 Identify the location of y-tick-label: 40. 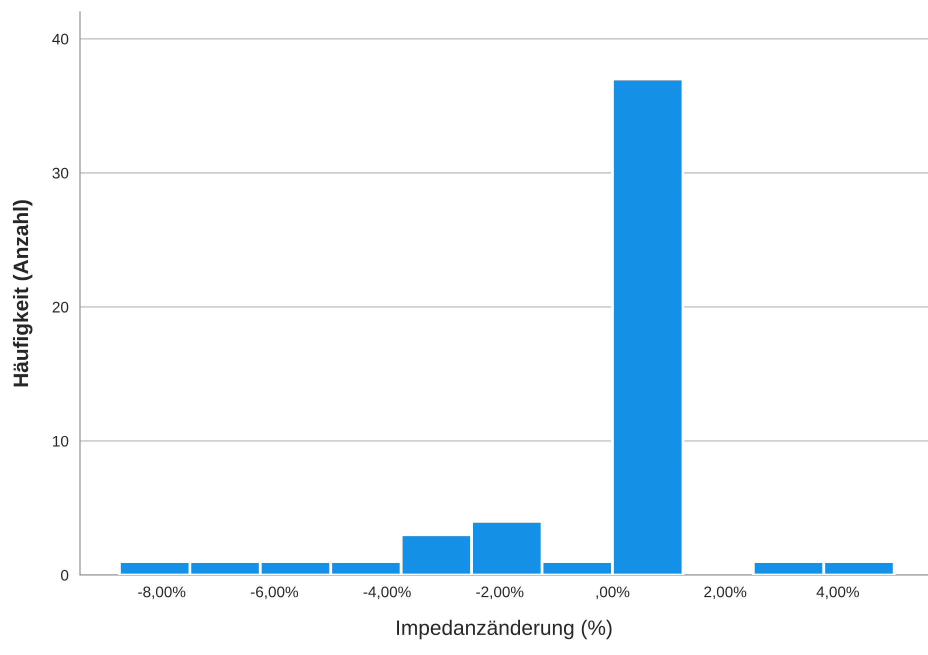
(60, 39).